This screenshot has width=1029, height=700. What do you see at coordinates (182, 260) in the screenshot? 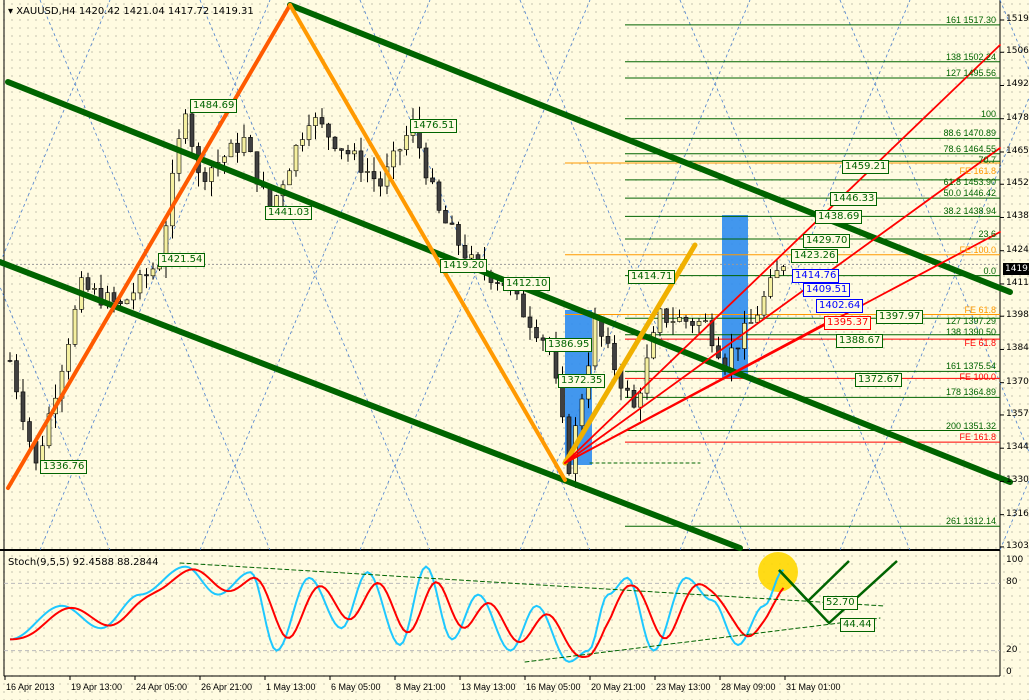
I see `price-tag: 1421.54` at bounding box center [182, 260].